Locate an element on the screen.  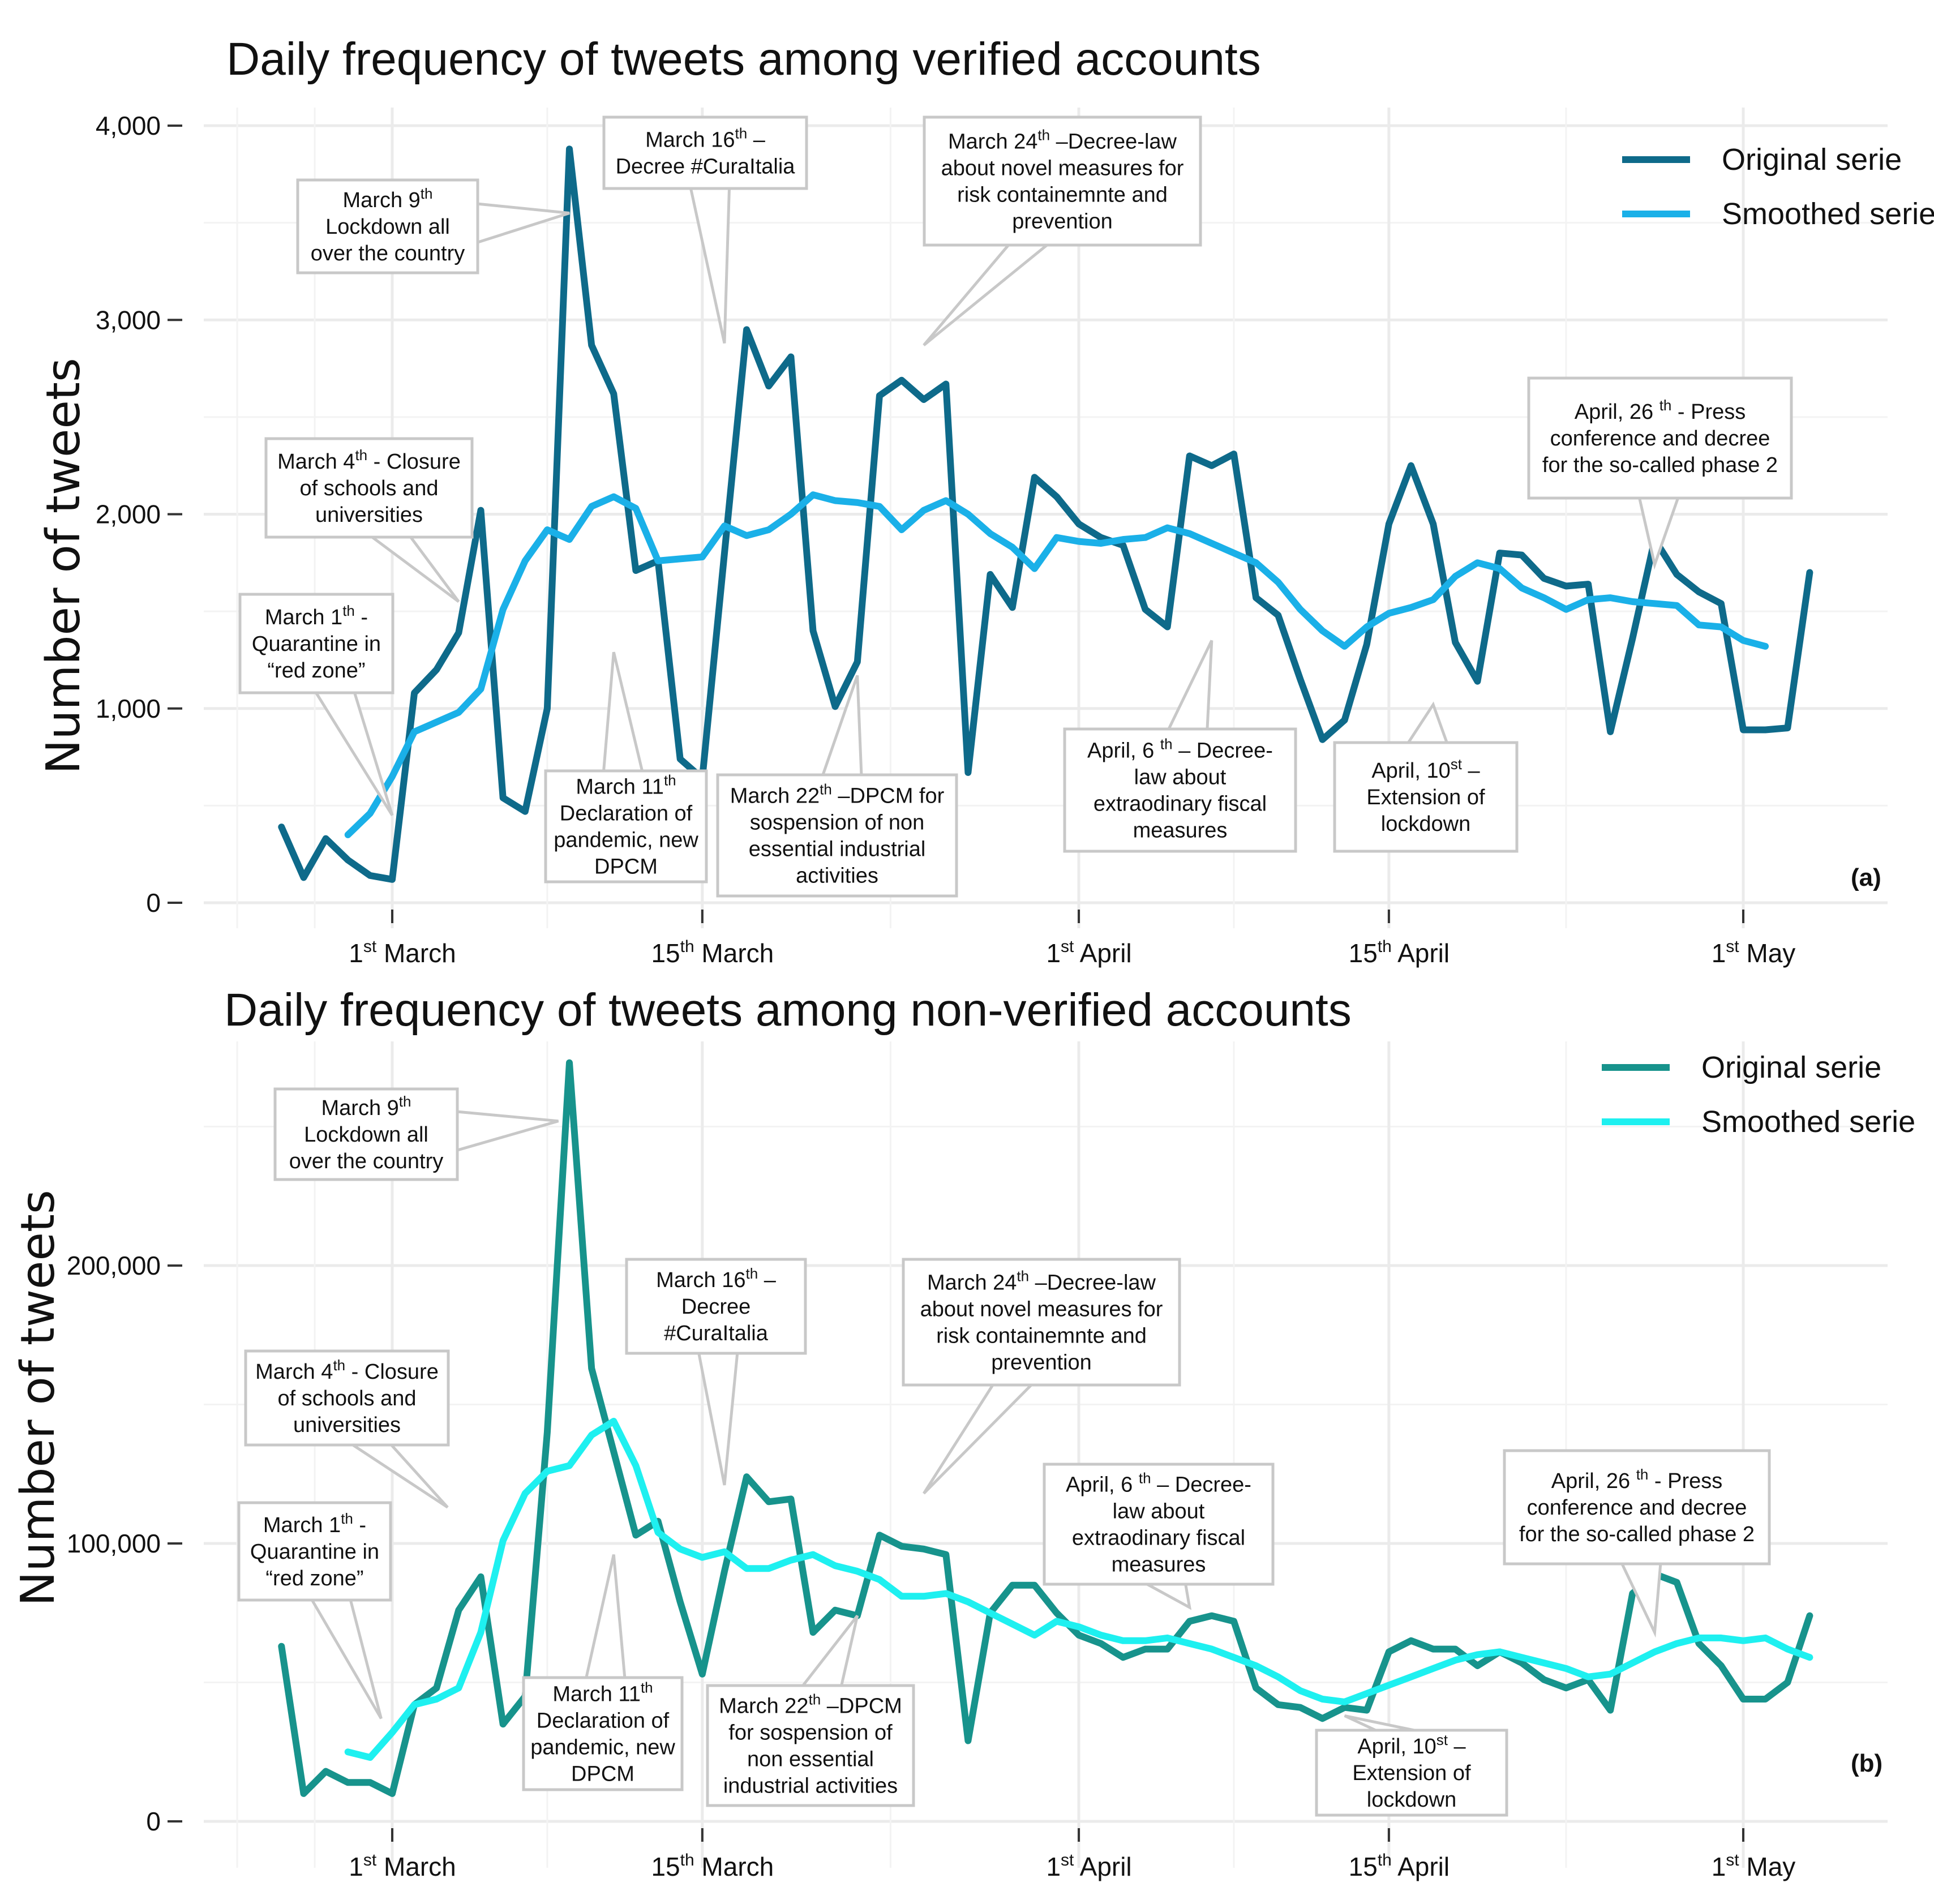
annotation-text-line: non essential is located at coordinates (810, 1760).